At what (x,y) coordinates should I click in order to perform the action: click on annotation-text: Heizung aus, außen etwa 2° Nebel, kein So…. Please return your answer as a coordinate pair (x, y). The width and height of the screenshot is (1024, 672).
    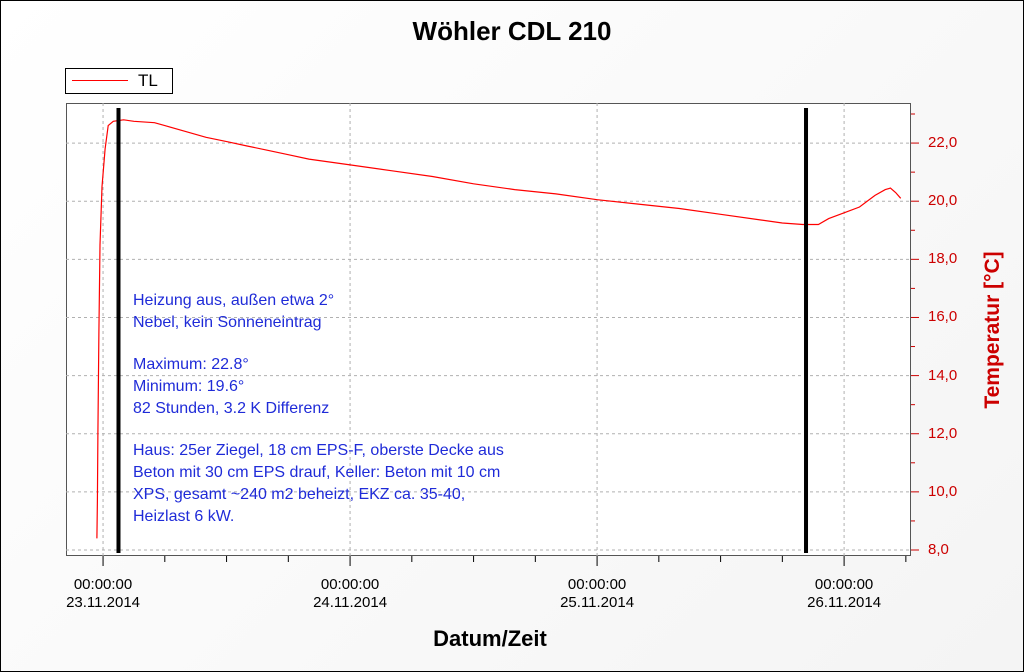
    Looking at the image, I should click on (318, 409).